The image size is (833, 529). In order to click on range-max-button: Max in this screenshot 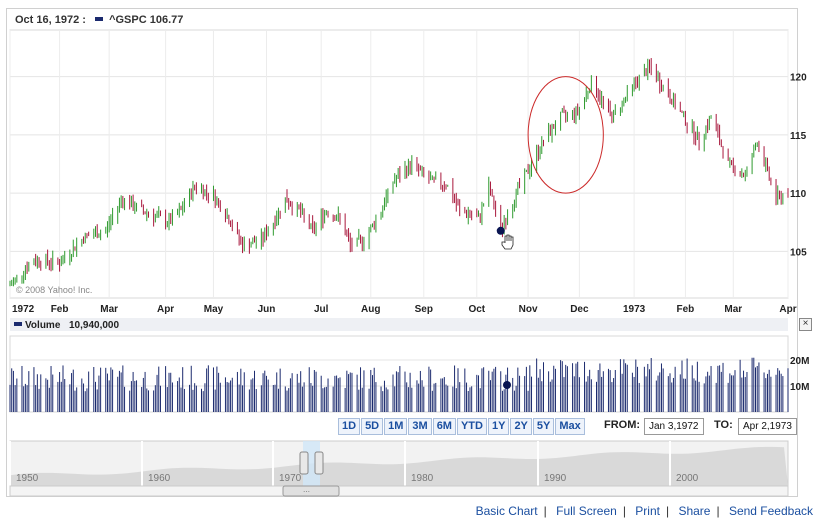, I will do `click(570, 426)`.